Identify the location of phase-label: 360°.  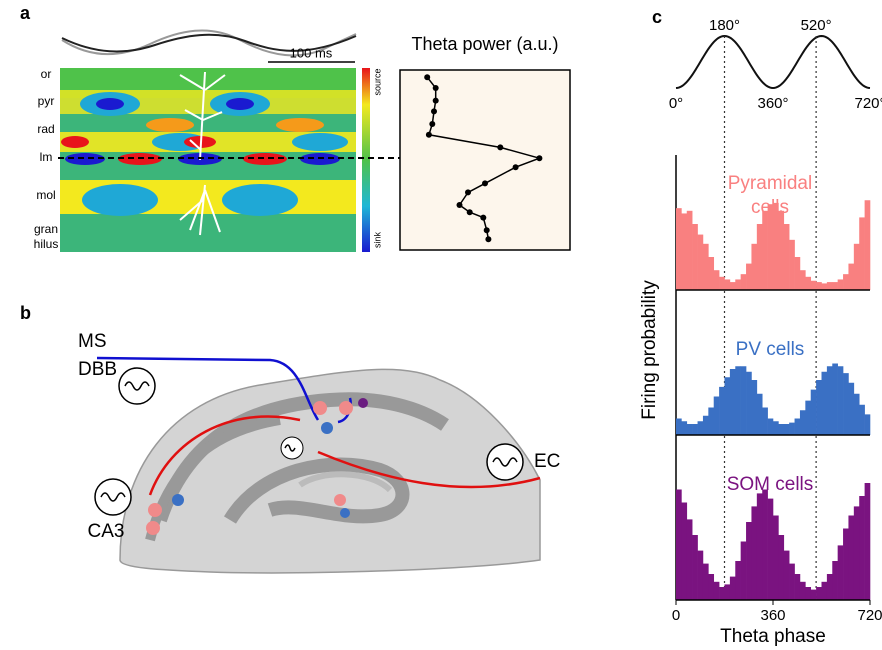
(772, 103).